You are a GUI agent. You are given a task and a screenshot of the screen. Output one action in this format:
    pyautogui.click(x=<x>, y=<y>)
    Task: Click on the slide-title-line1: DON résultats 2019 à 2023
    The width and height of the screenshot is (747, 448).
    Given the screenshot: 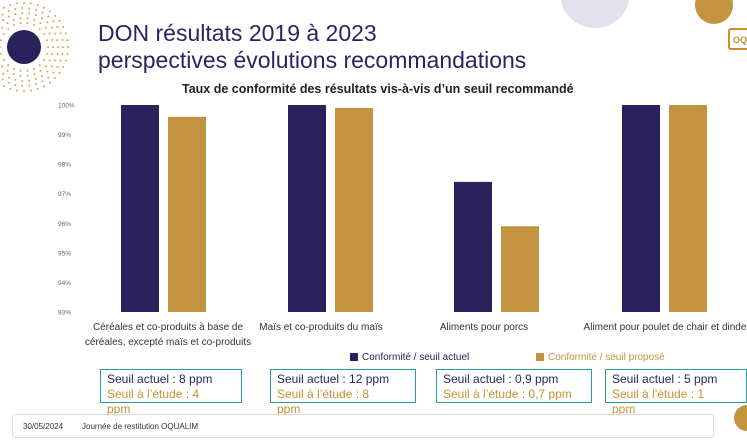 What is the action you would take?
    pyautogui.click(x=237, y=33)
    